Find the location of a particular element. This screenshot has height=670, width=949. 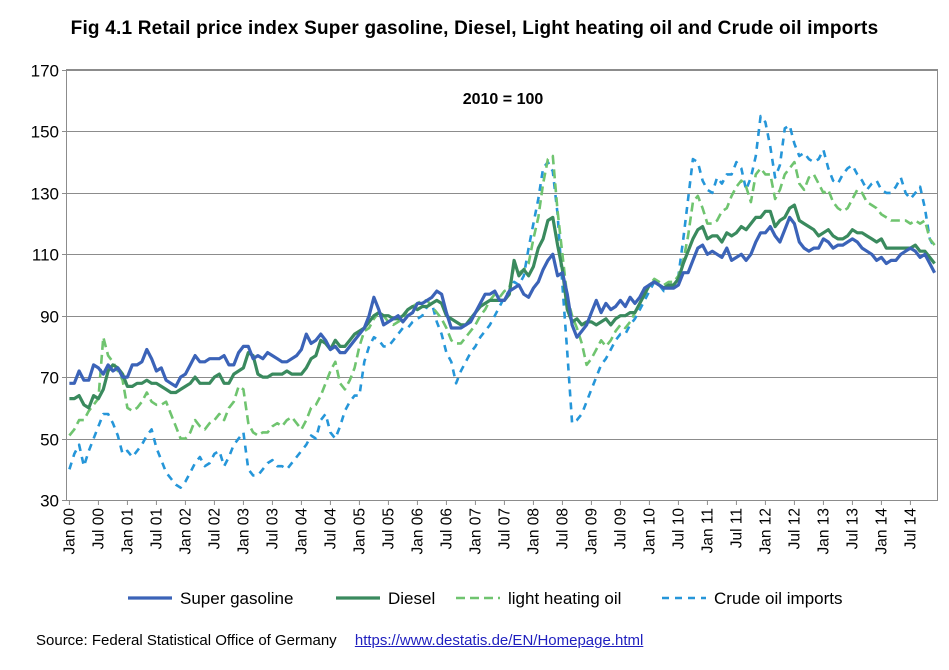

x-tick-label: Jan 00 is located at coordinates (69, 531).